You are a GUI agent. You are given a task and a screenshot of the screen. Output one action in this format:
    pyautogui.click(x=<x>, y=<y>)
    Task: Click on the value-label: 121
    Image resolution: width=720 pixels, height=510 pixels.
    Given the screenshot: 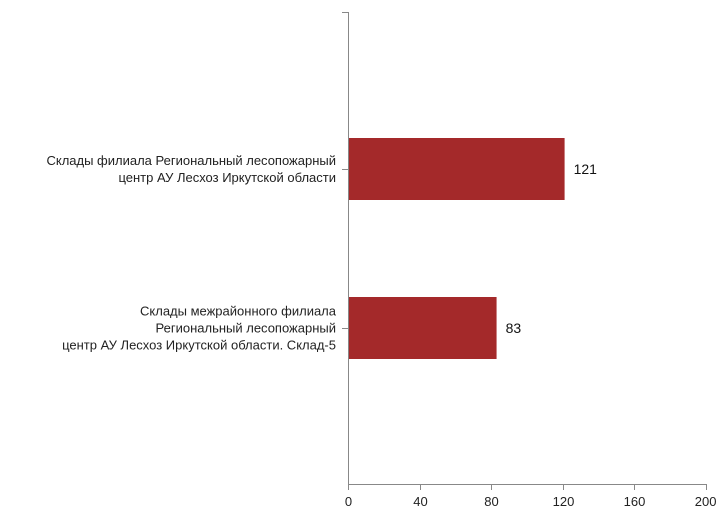 What is the action you would take?
    pyautogui.click(x=586, y=169)
    